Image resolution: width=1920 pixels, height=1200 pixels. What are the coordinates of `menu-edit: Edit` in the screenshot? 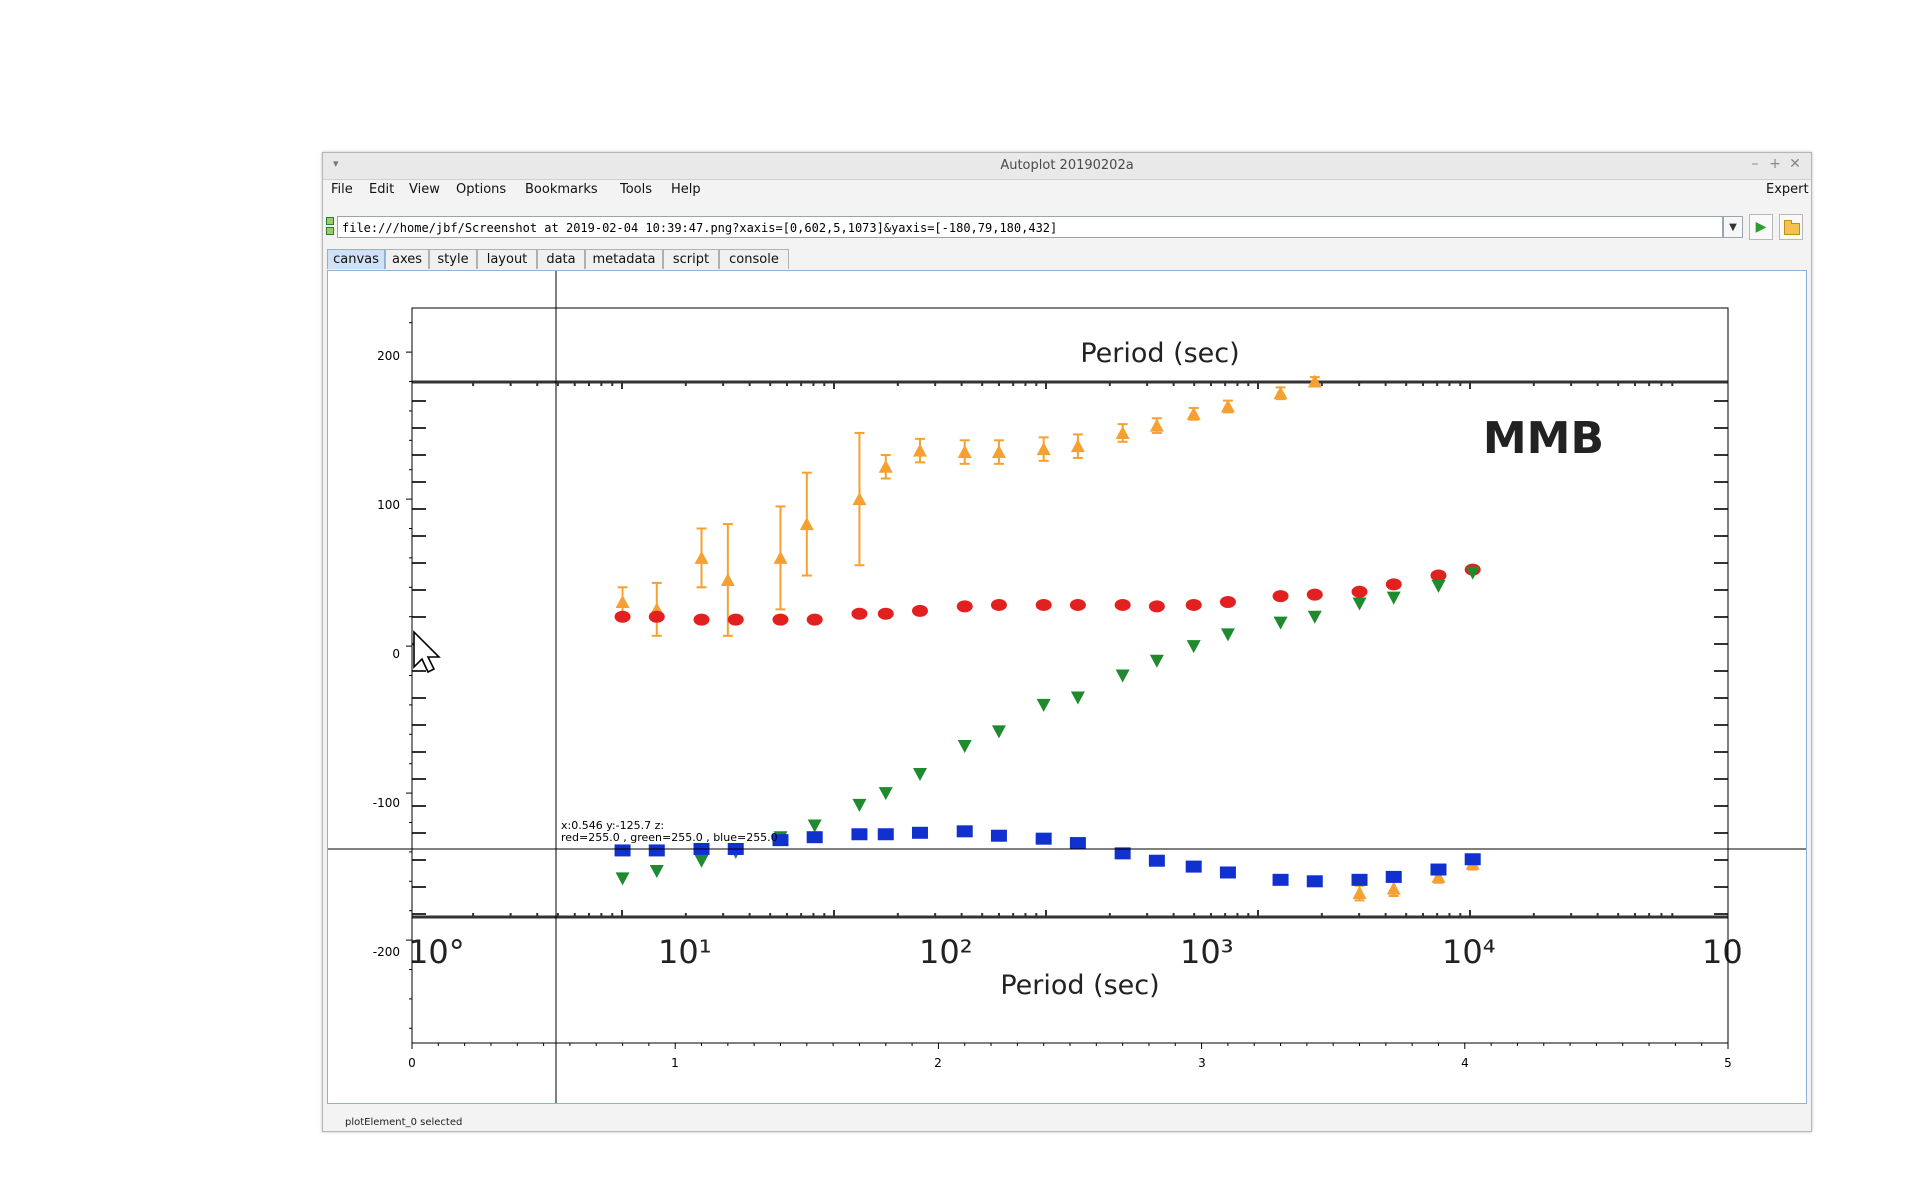 It's located at (382, 189).